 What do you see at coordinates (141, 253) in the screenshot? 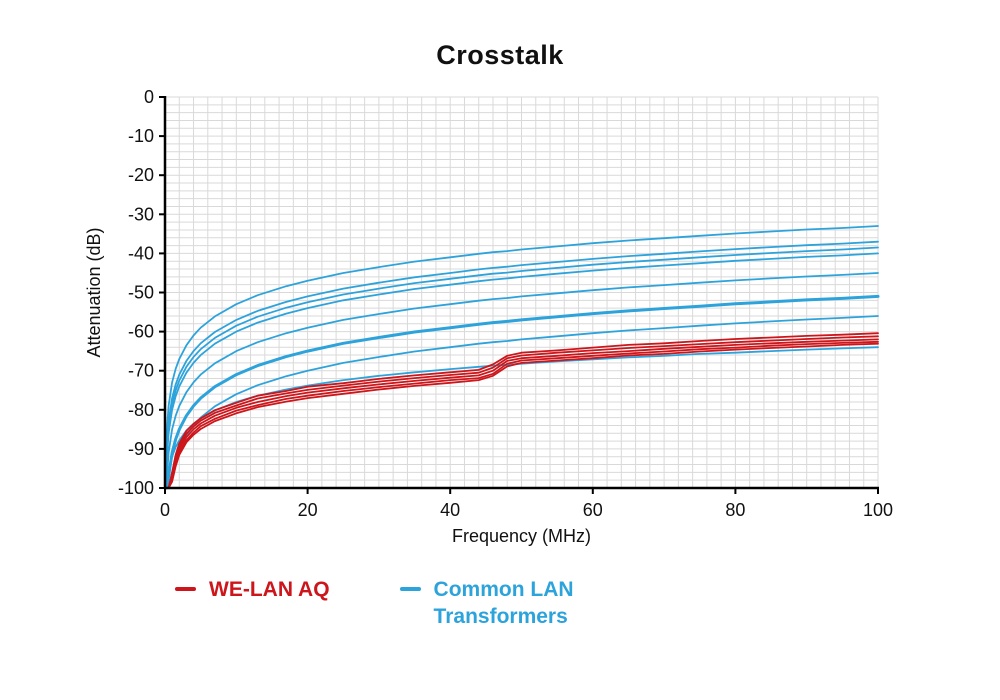
I see `y-tick-label: -40` at bounding box center [141, 253].